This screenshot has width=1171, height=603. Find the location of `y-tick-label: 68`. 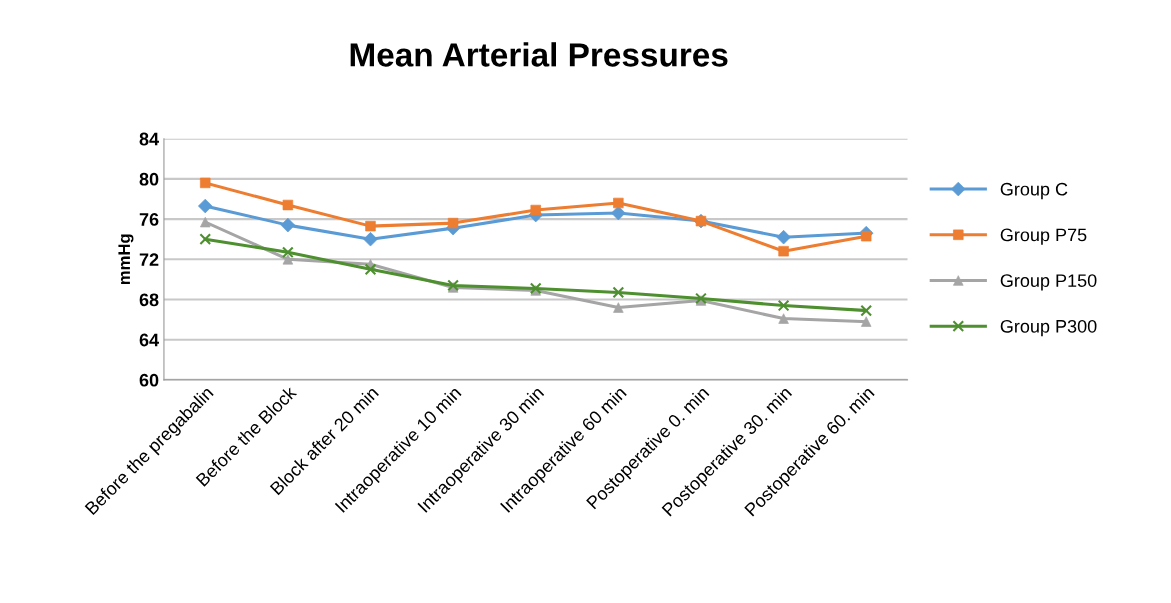

y-tick-label: 68 is located at coordinates (149, 300).